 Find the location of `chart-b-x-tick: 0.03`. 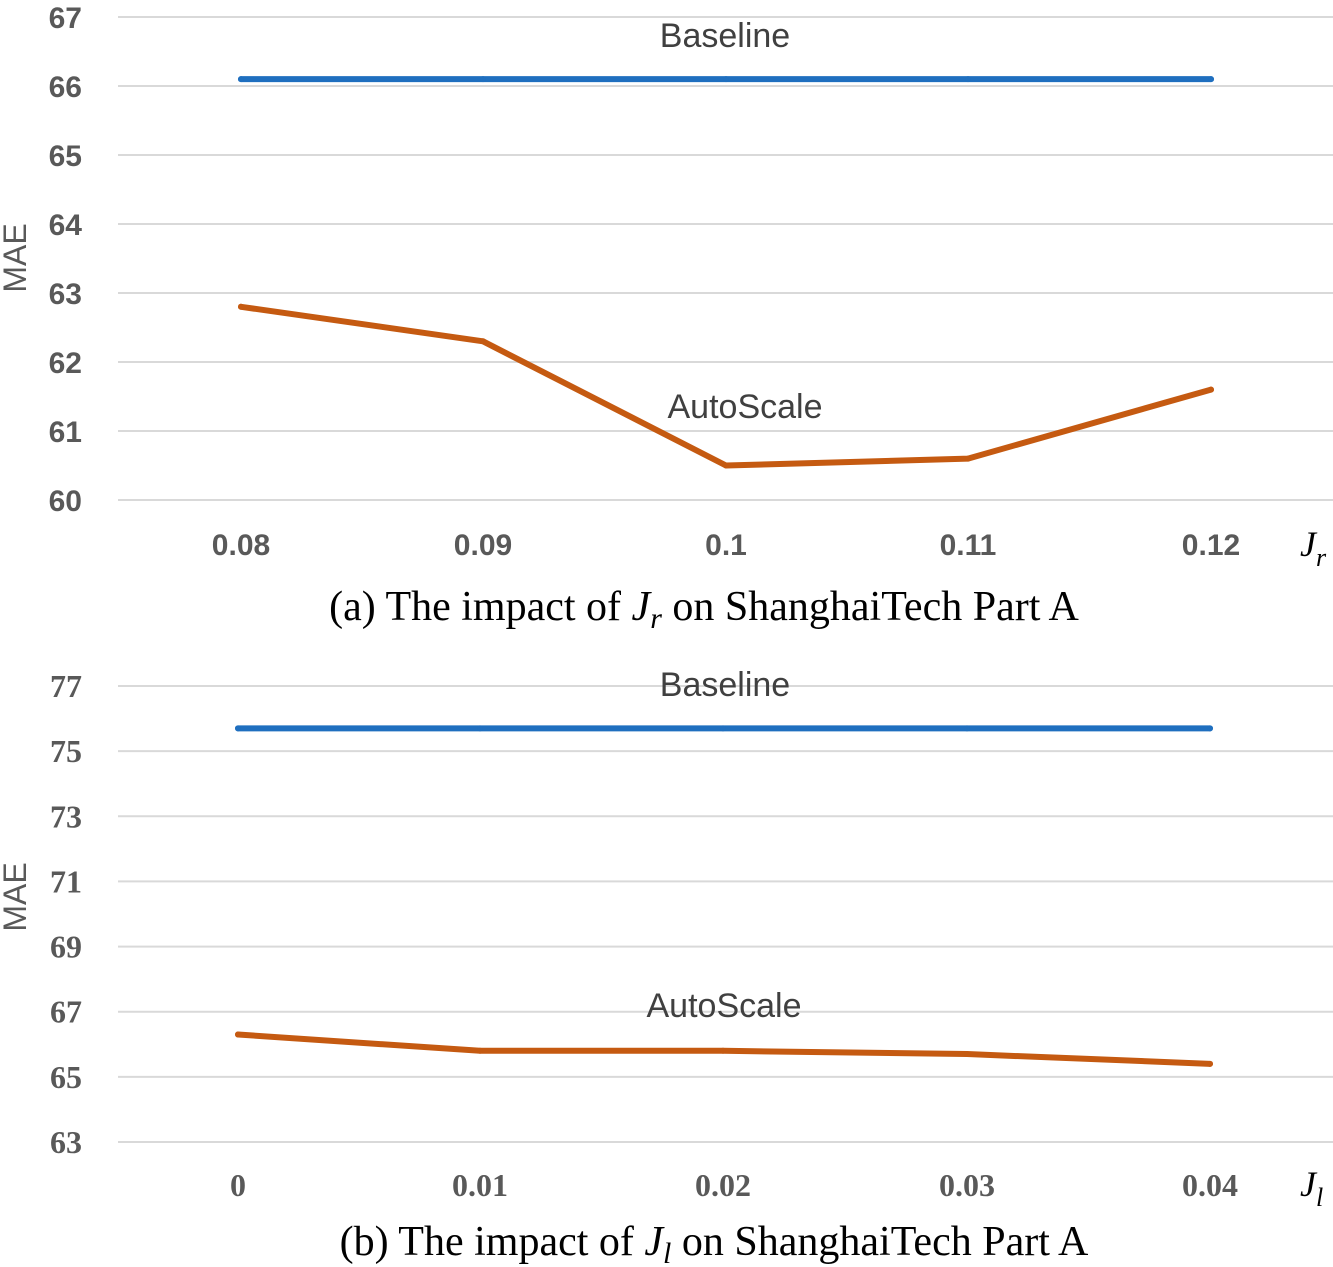

chart-b-x-tick: 0.03 is located at coordinates (967, 1185).